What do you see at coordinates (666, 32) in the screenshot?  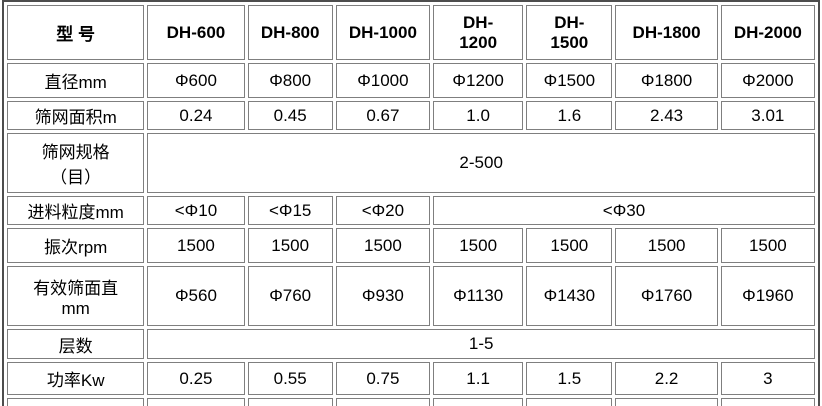 I see `header-model: DH-1800` at bounding box center [666, 32].